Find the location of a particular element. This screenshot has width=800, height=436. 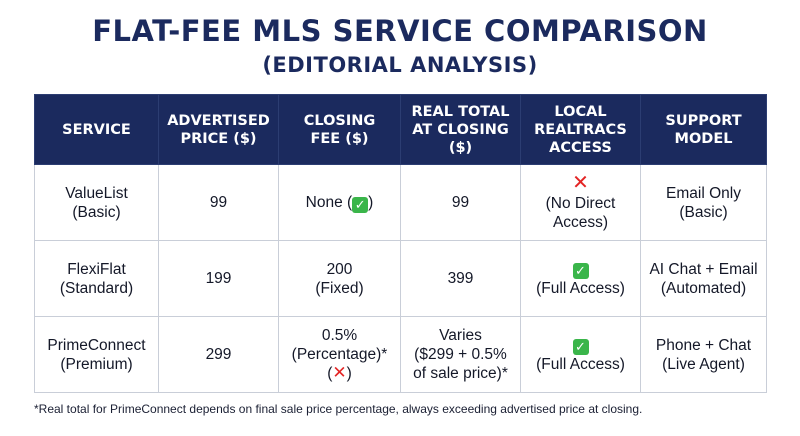

header-local-access: LOCAL REALTRACS ACCESS is located at coordinates (580, 129).